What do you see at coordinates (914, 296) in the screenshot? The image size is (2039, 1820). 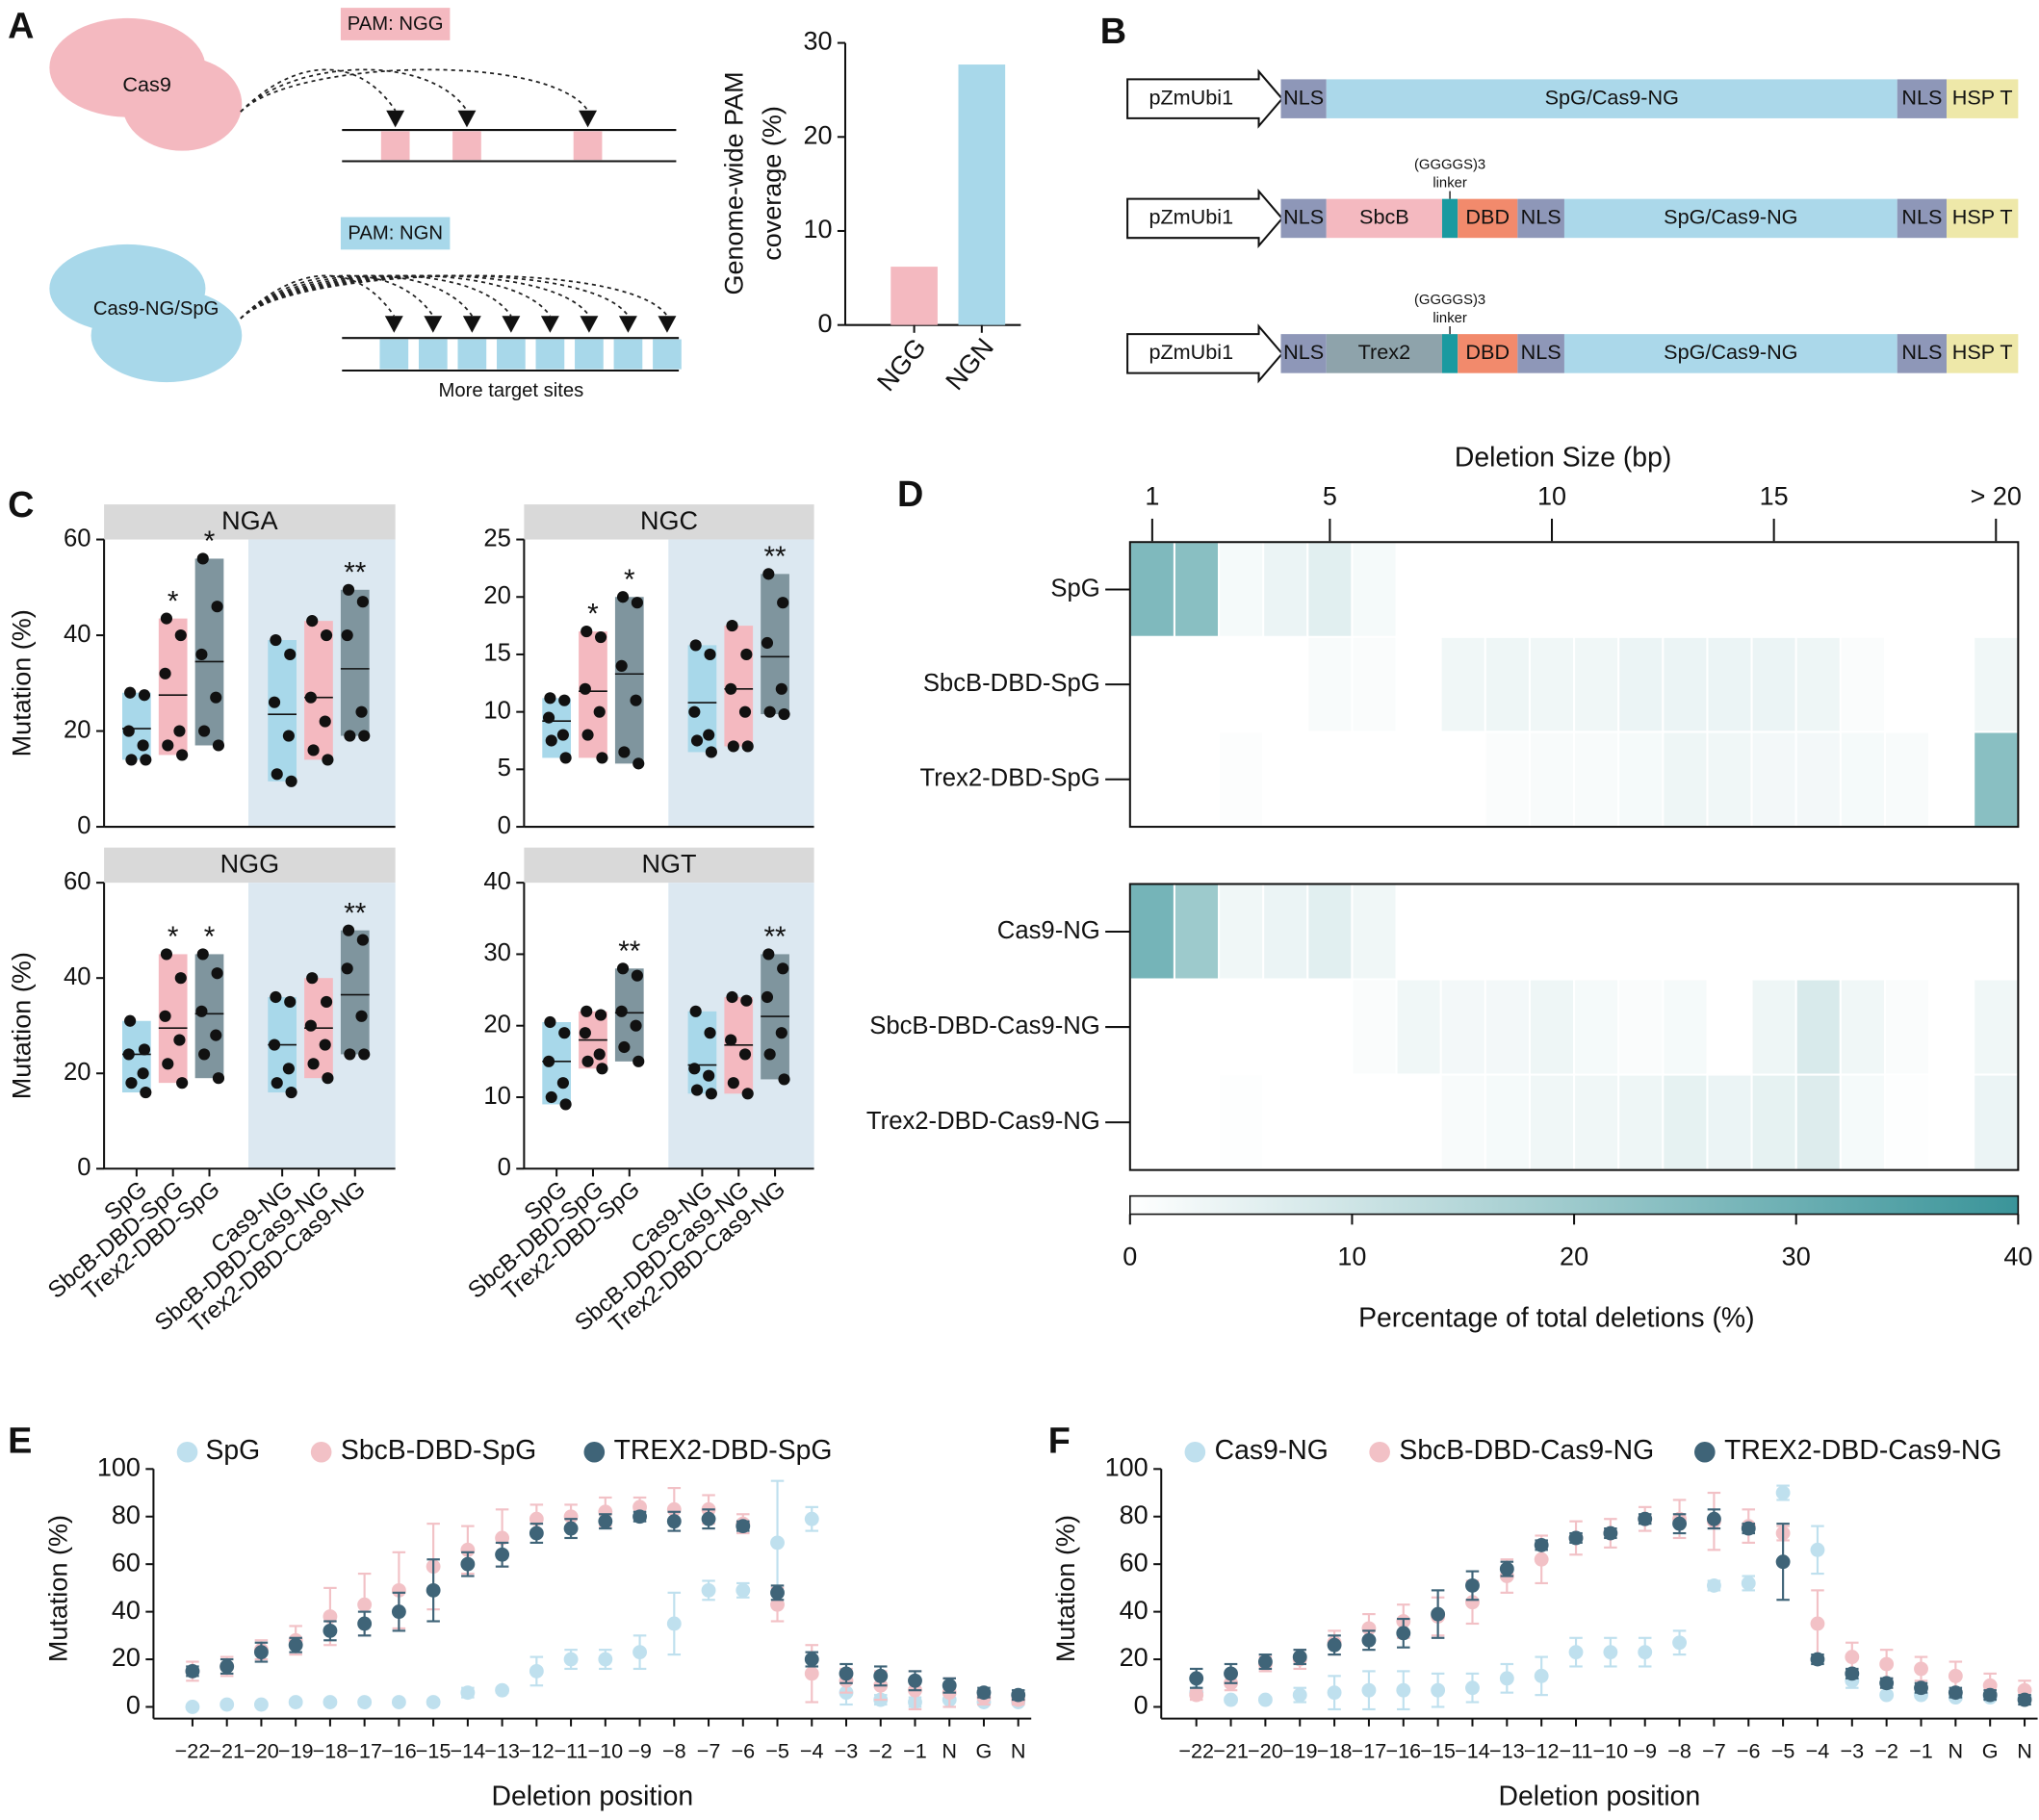 I see `bar` at bounding box center [914, 296].